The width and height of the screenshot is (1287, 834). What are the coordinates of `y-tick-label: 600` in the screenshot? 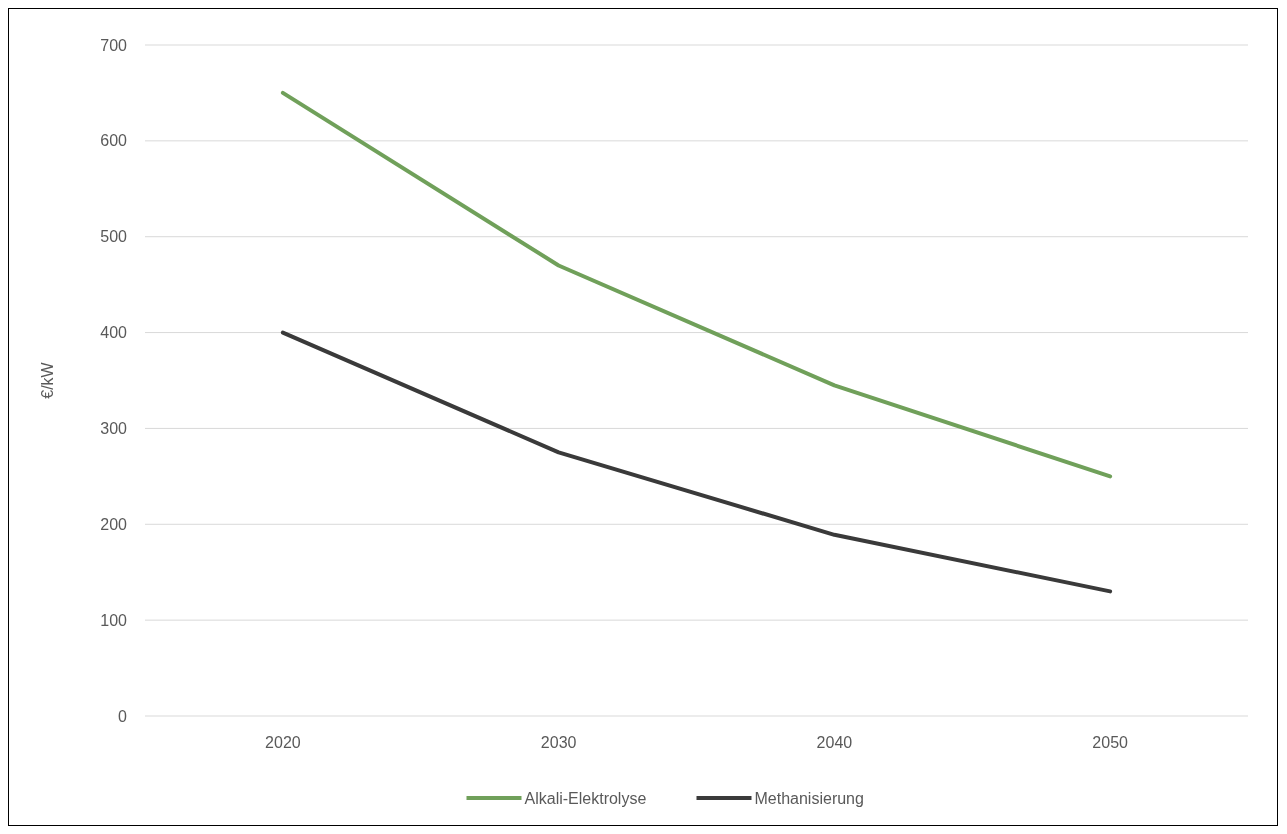 It's located at (114, 141).